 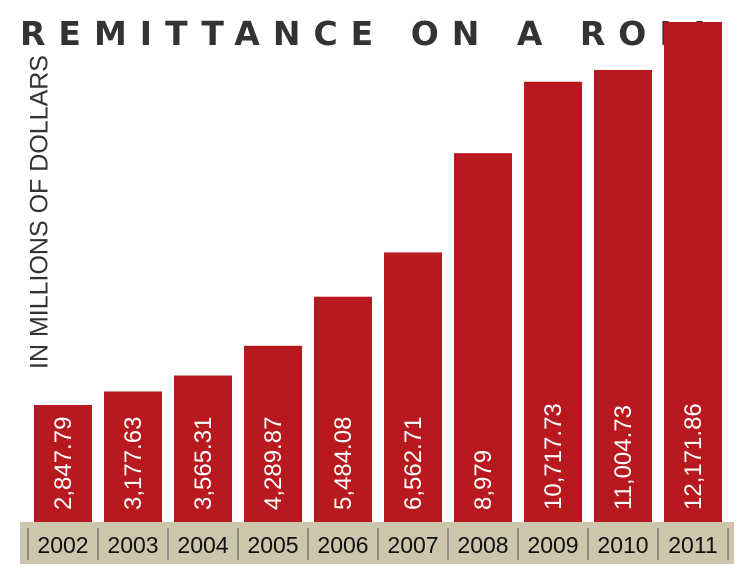 I want to click on x-axis-band, so click(x=377, y=543).